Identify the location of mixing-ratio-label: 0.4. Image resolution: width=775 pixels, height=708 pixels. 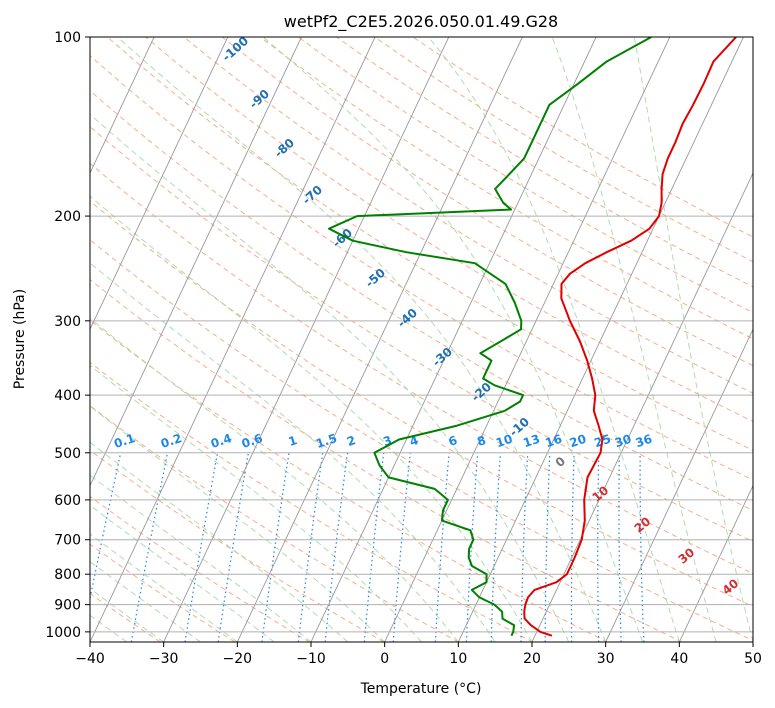
(221, 441).